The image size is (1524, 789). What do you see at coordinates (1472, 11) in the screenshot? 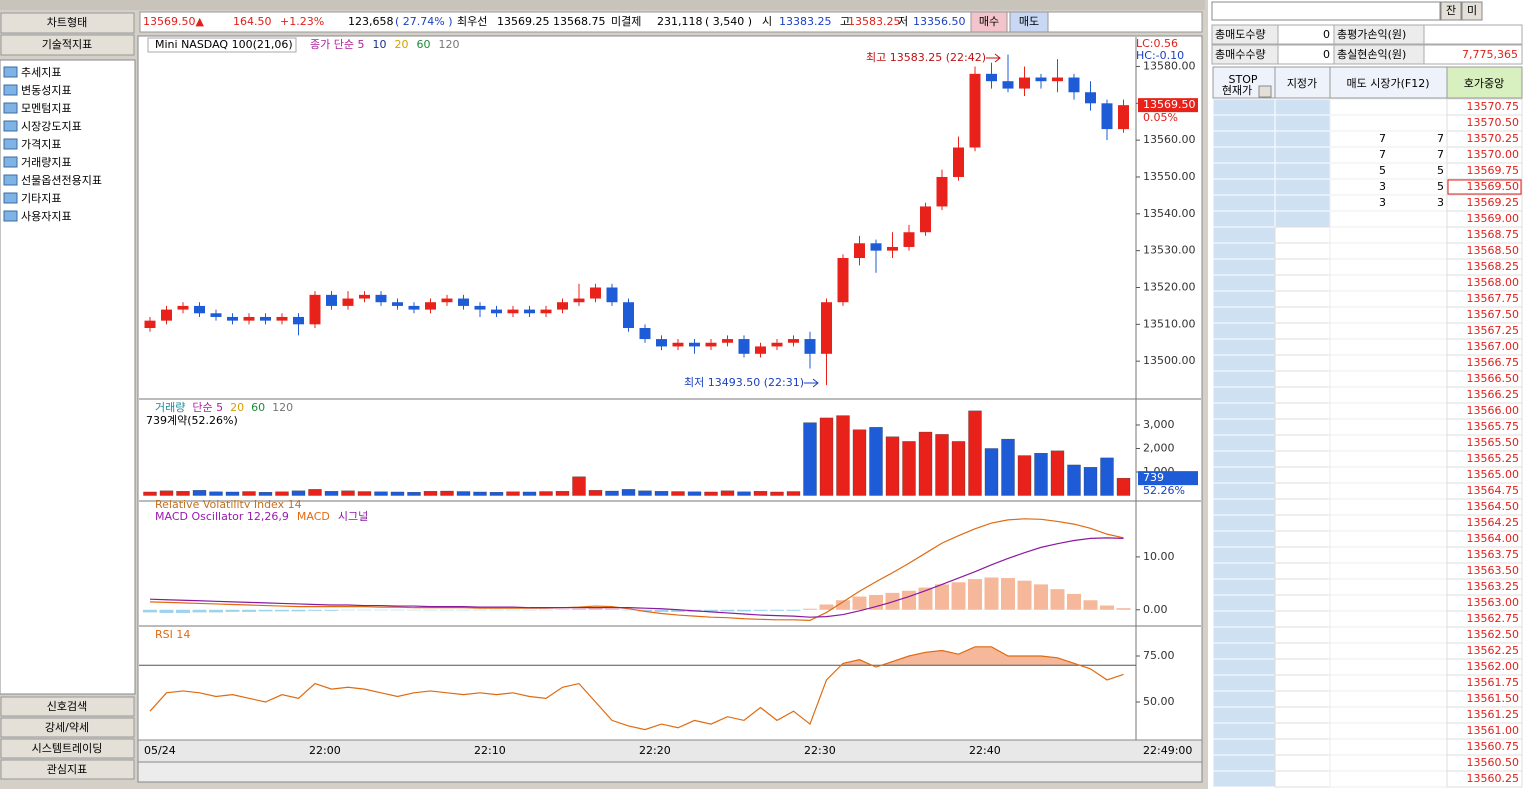
I see `panel-button` at bounding box center [1472, 11].